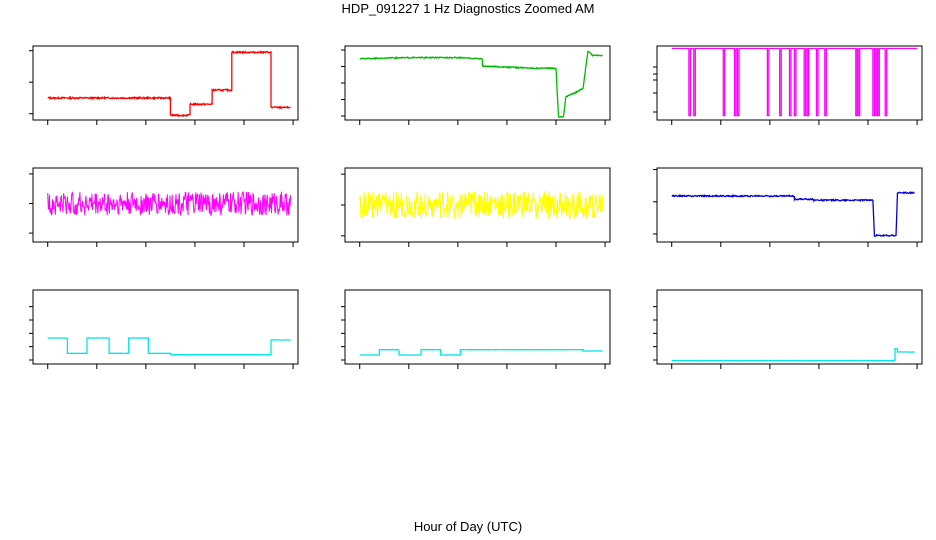 Image resolution: width=936 pixels, height=540 pixels. I want to click on figure-title: HDP_091227 1 Hz Diagnostics Zoomed AM, so click(468, 8).